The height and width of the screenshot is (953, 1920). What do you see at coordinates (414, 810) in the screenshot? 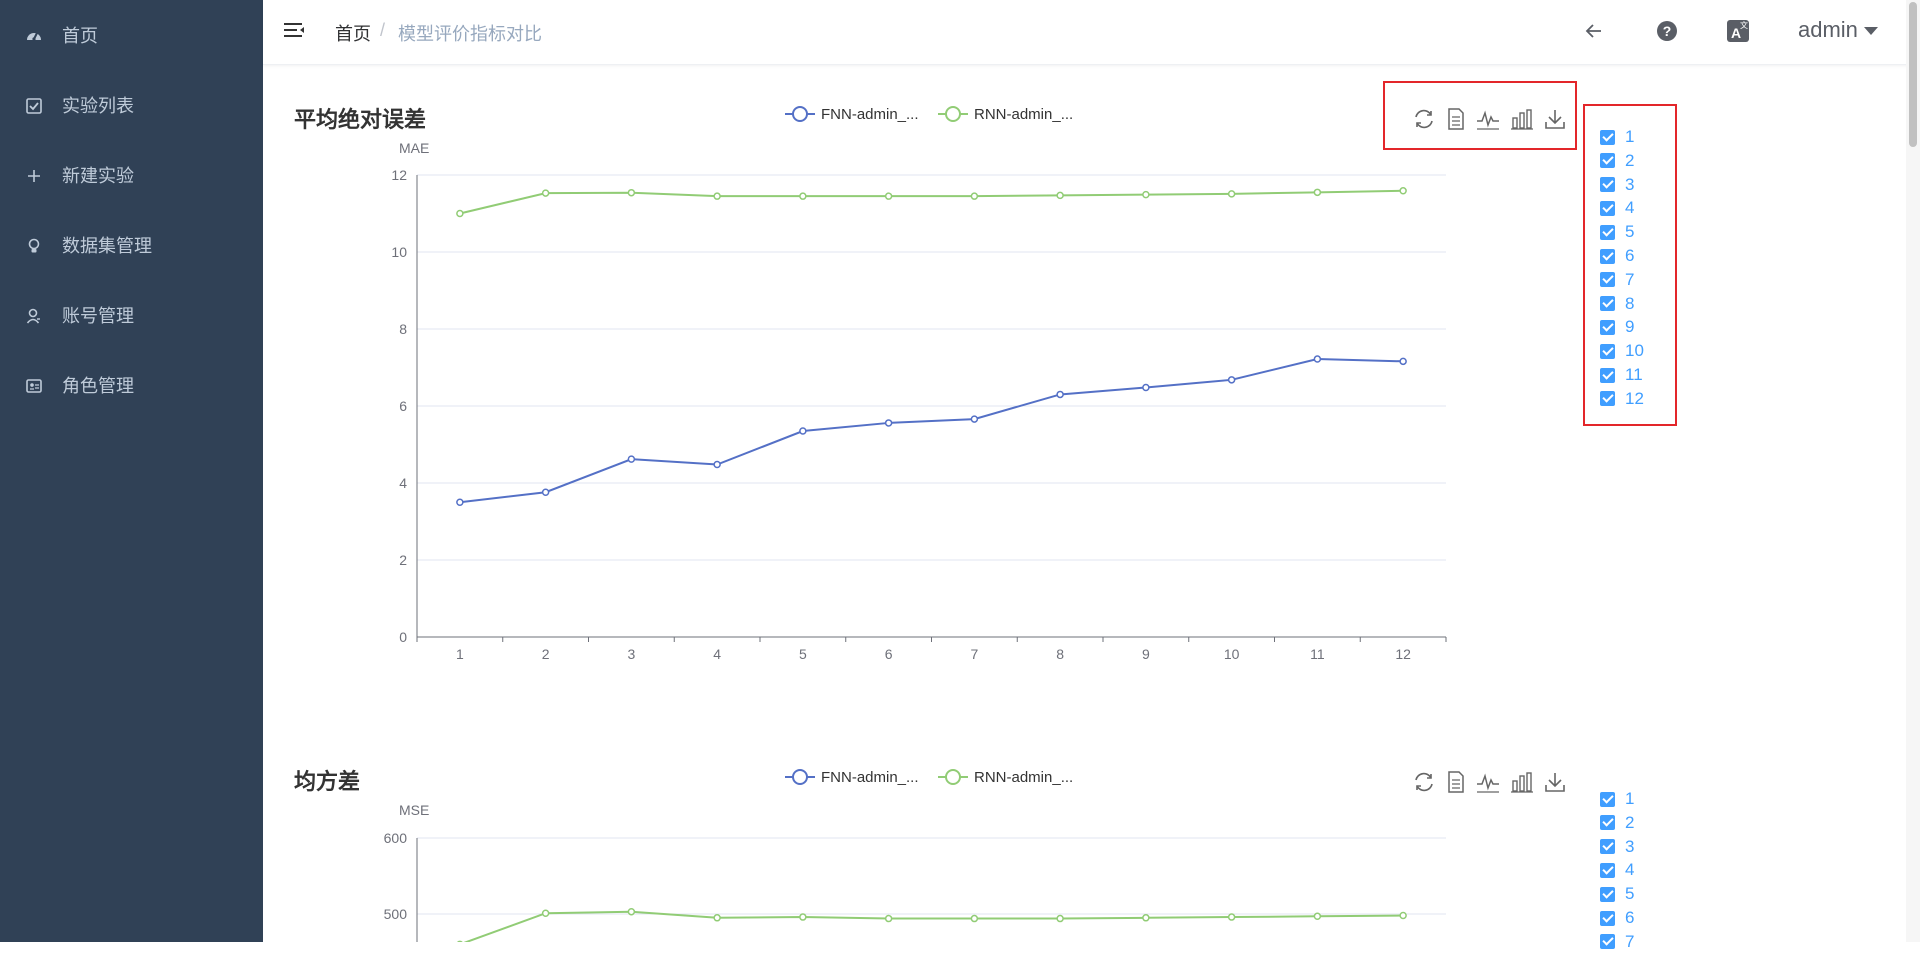
I see `y-axis-name: MSE` at bounding box center [414, 810].